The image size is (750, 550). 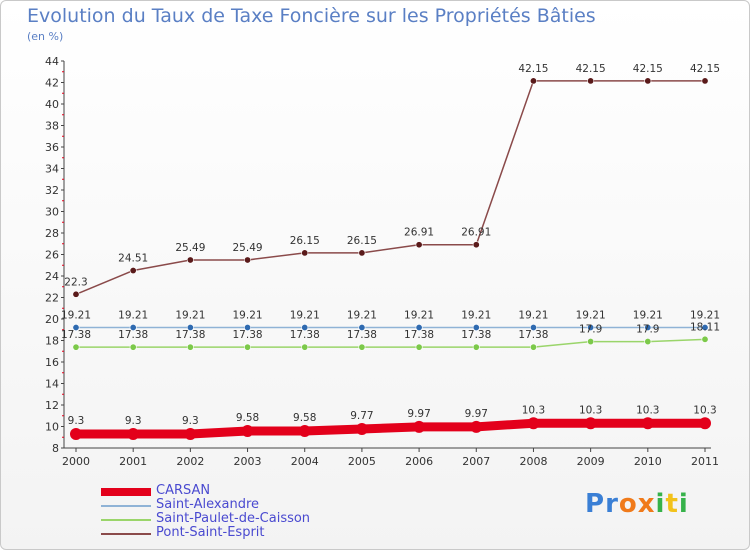 I want to click on y-tick-label: 36, so click(x=52, y=147).